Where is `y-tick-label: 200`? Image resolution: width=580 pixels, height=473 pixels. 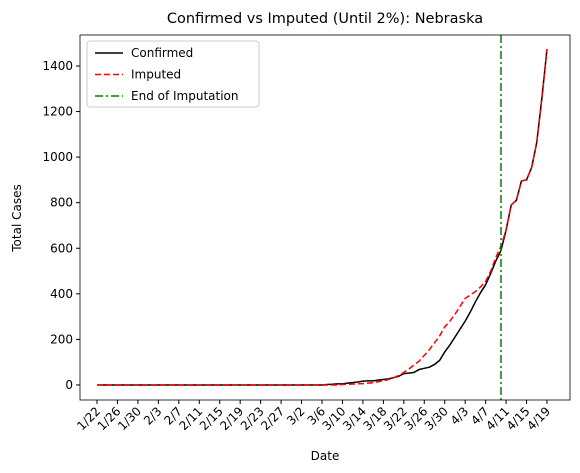 y-tick-label: 200 is located at coordinates (61, 339).